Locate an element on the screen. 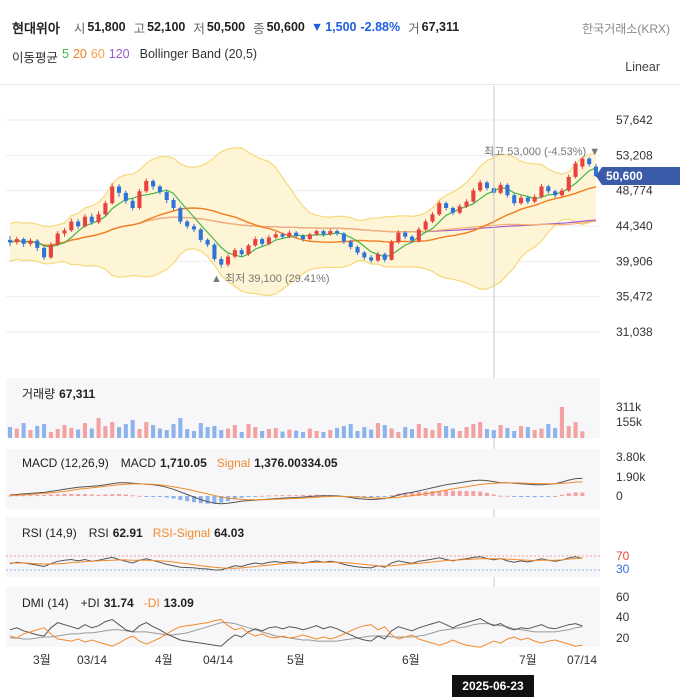 This screenshot has height=697, width=680. current-price-tag: 50,600 is located at coordinates (638, 176).